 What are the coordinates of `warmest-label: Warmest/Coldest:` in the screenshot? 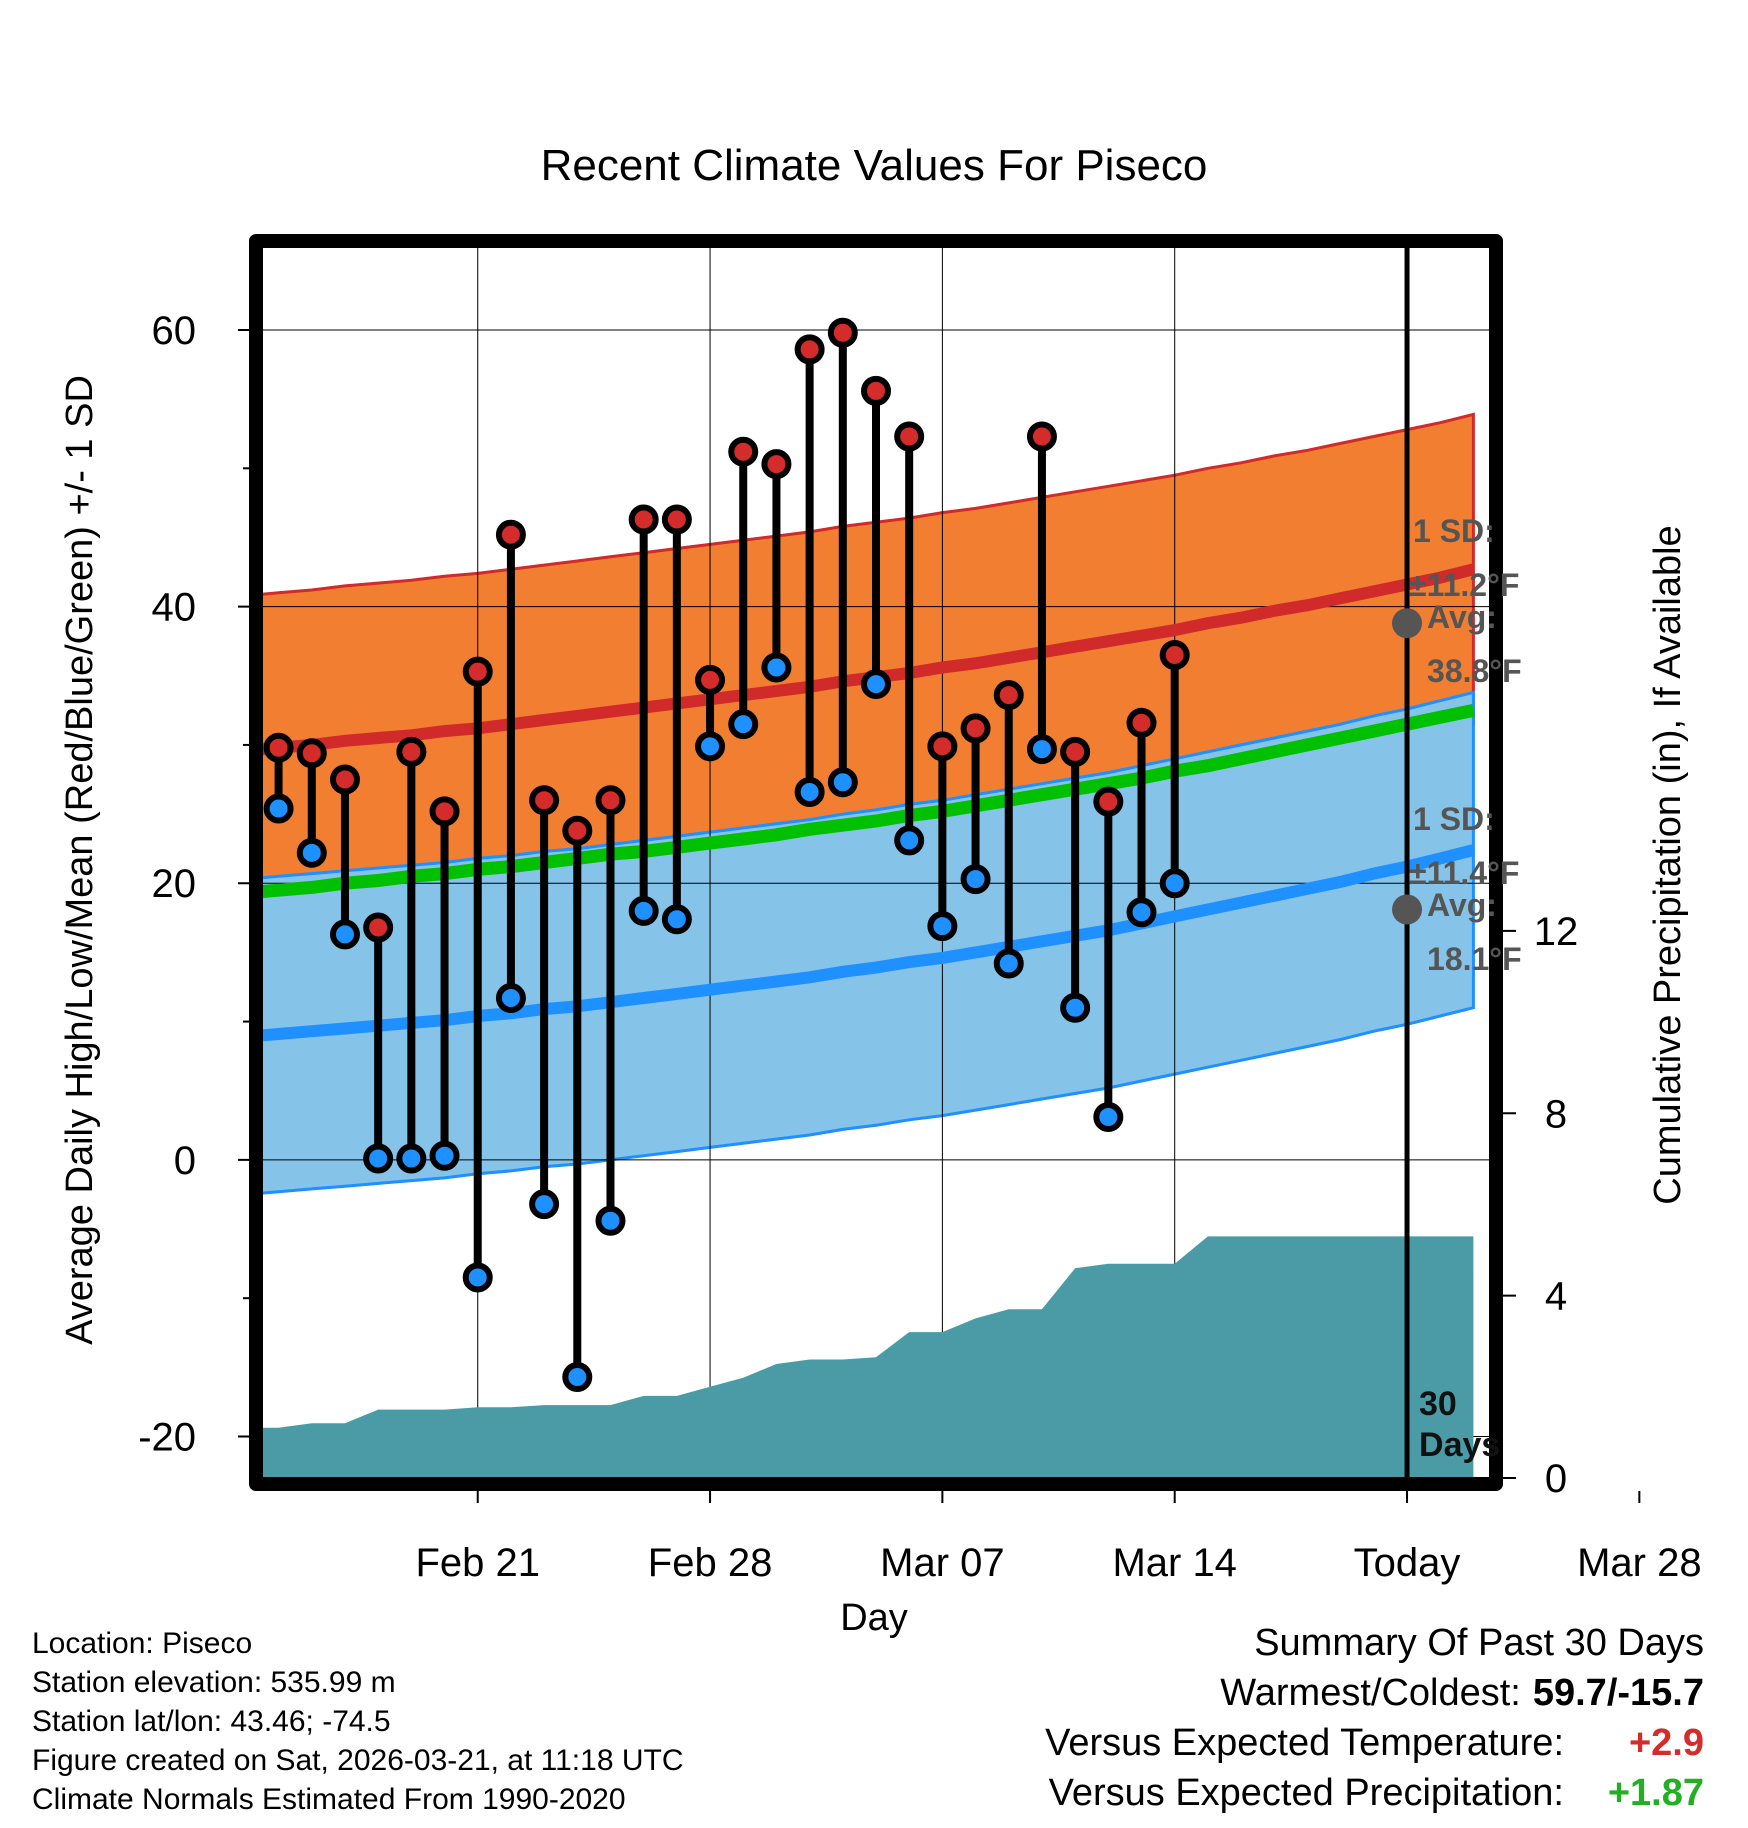 It's located at (1370, 1693).